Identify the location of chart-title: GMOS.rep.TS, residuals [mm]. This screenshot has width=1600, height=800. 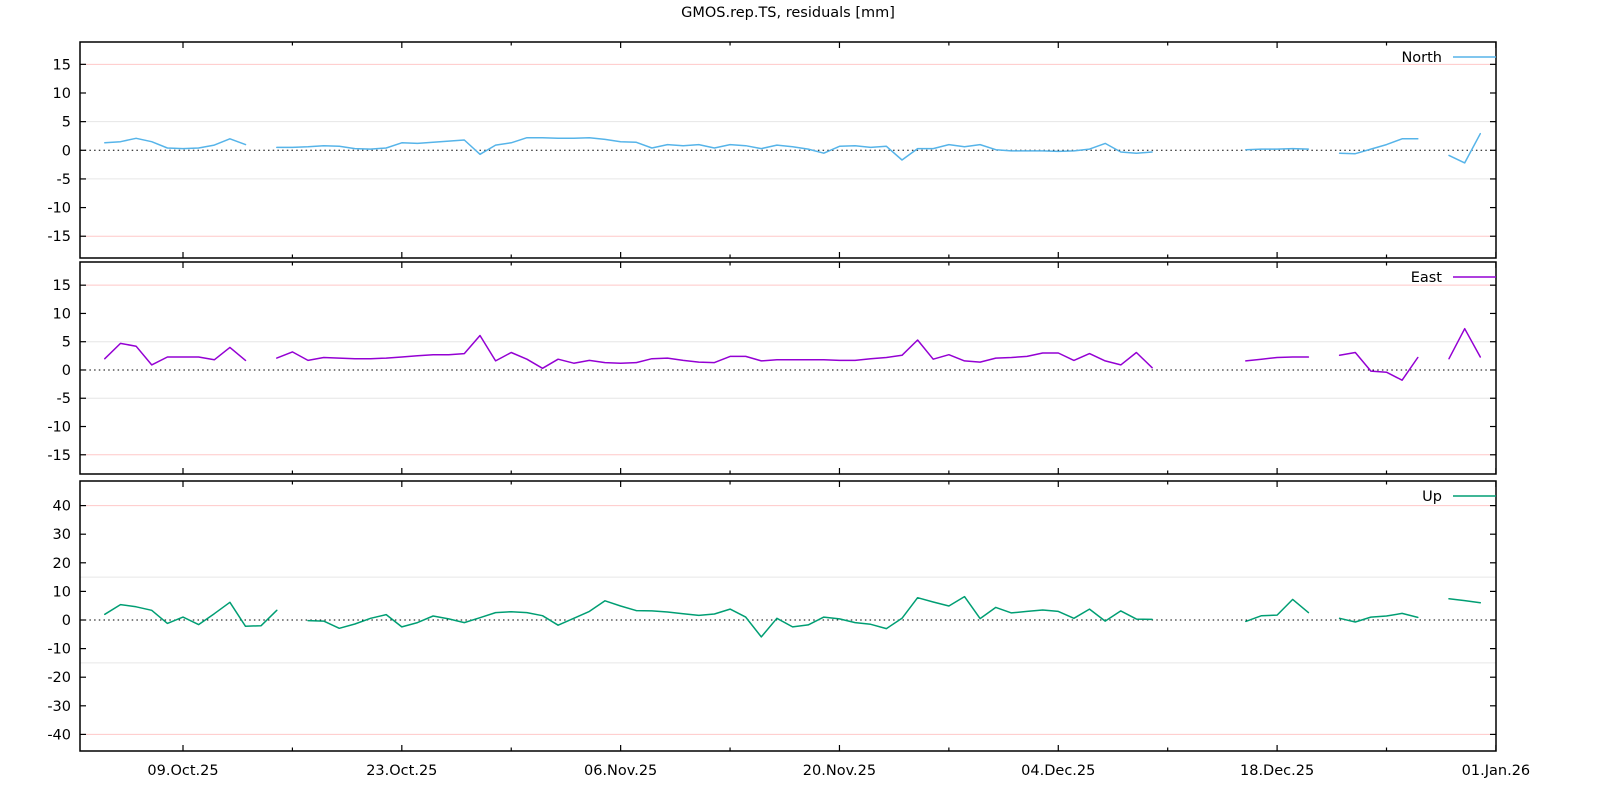
(788, 13).